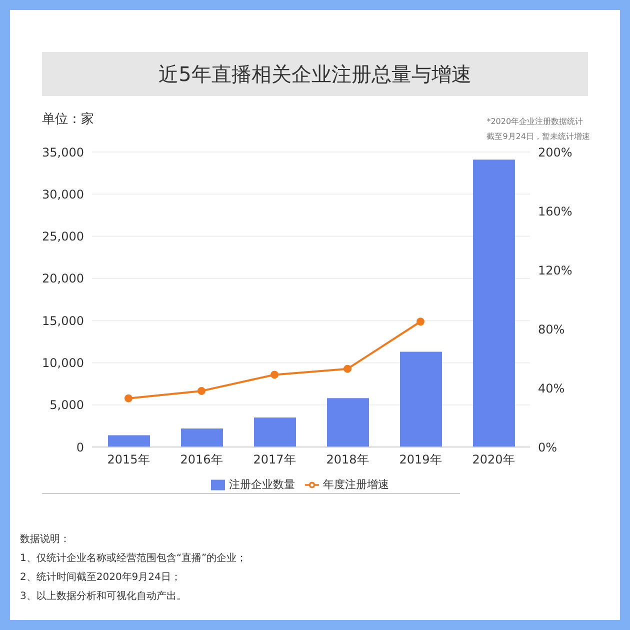 Image resolution: width=630 pixels, height=630 pixels. I want to click on y2-tick-label: 0%, so click(548, 447).